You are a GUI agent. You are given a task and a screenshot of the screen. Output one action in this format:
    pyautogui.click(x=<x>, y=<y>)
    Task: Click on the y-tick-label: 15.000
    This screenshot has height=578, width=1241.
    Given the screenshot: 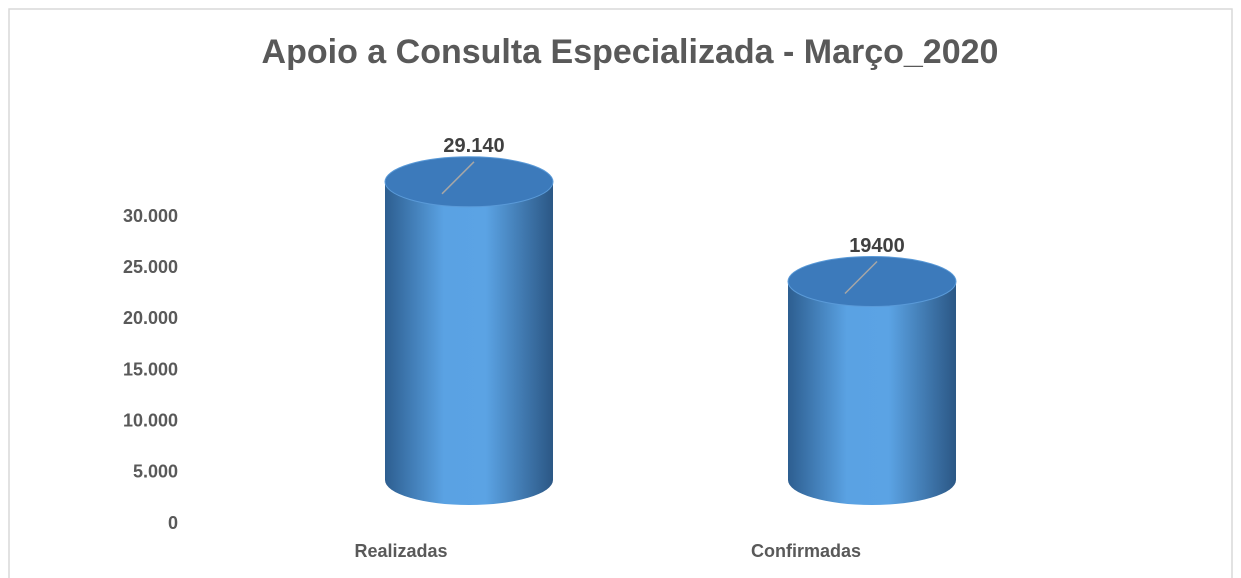 What is the action you would take?
    pyautogui.click(x=150, y=369)
    